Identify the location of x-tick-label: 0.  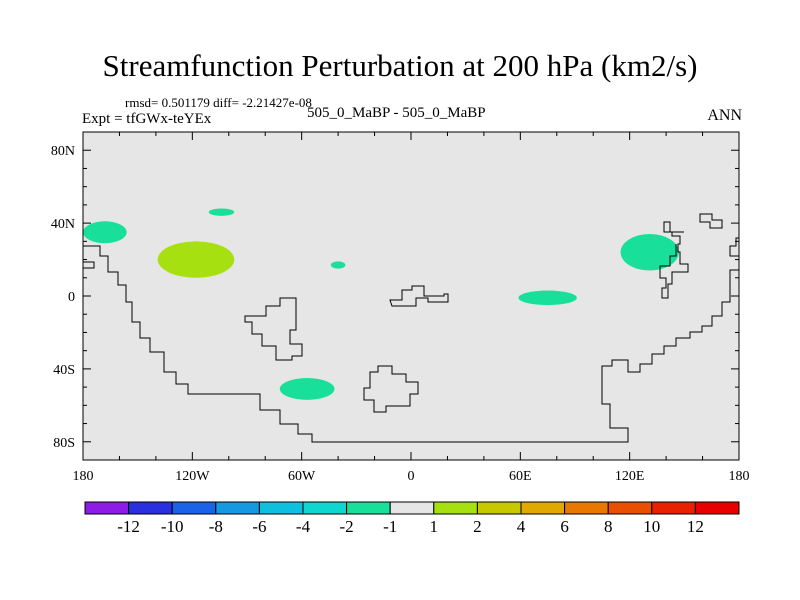
(411, 476).